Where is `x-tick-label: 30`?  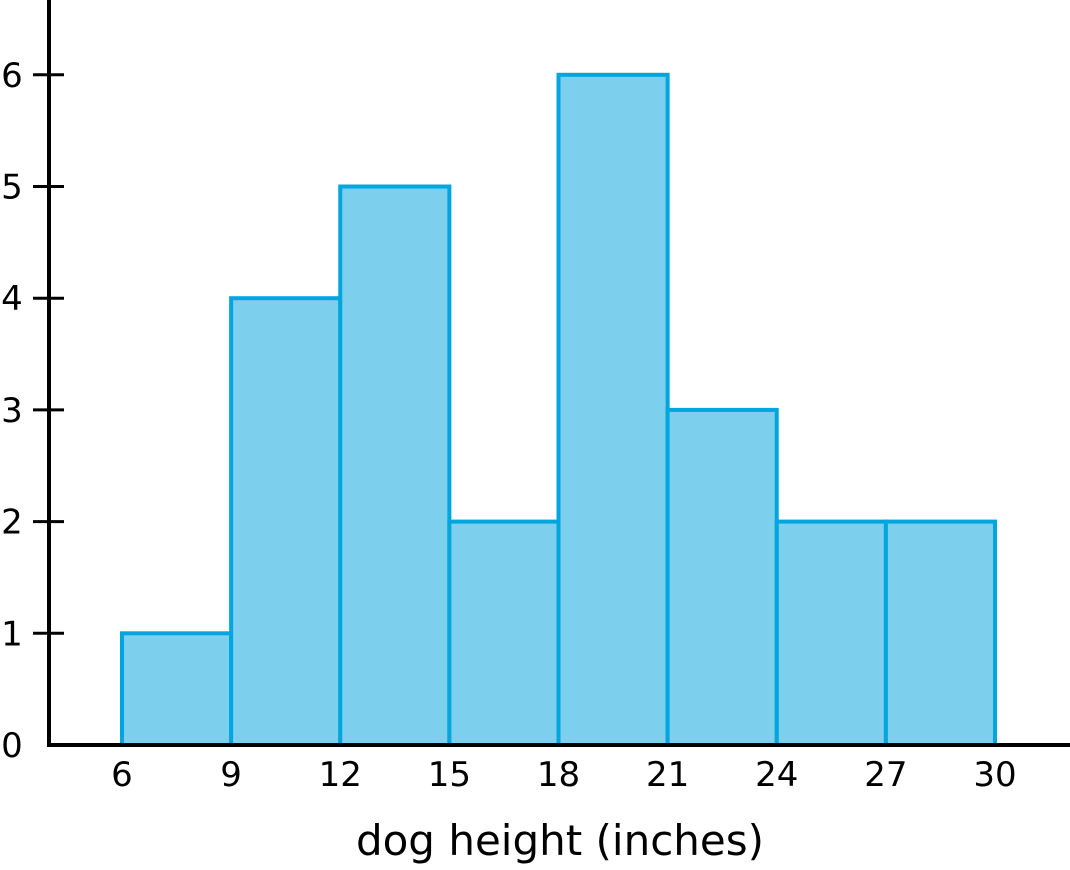 x-tick-label: 30 is located at coordinates (994, 775).